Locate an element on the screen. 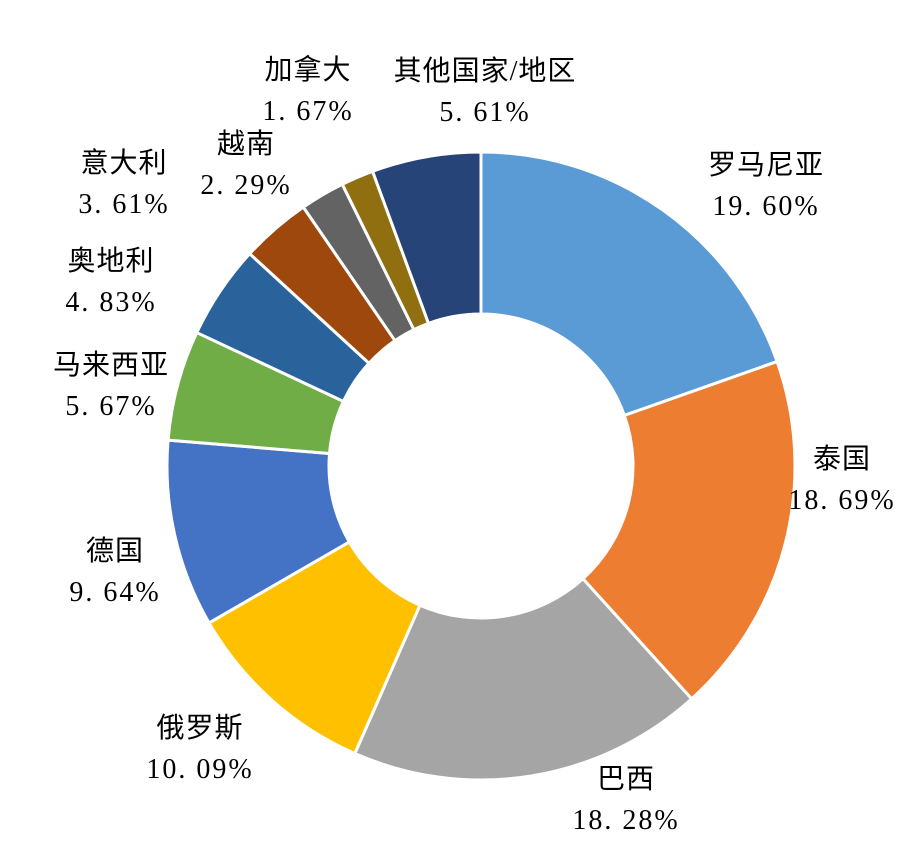 The width and height of the screenshot is (904, 860). slice-label-value: 18. 28% is located at coordinates (626, 820).